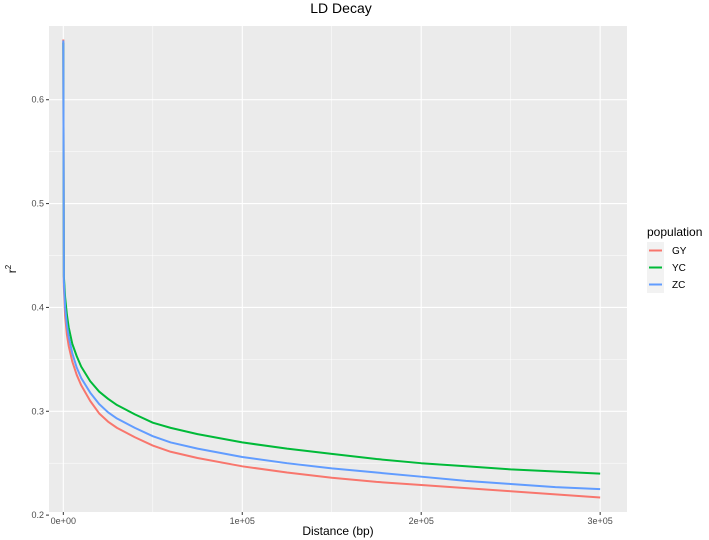 This screenshot has height=540, width=709. Describe the element at coordinates (674, 232) in the screenshot. I see `legend-title: population` at that location.